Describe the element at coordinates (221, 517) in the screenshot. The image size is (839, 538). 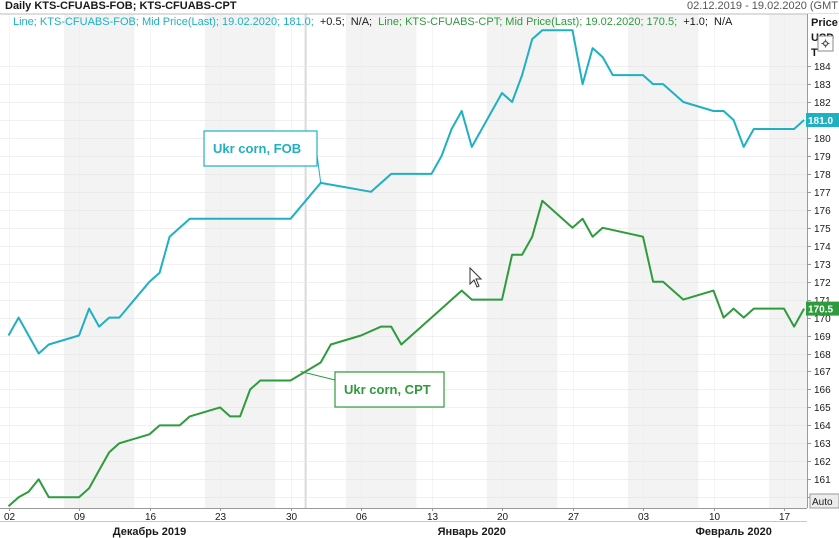
I see `x-tick-label: 23` at that location.